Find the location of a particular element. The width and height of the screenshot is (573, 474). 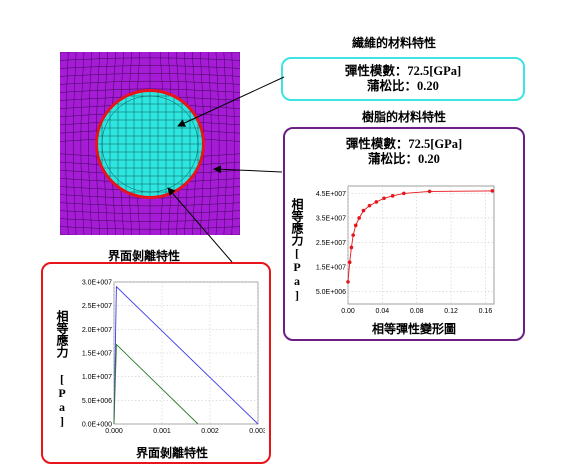

x-tick-label: 0.001 is located at coordinates (162, 431).